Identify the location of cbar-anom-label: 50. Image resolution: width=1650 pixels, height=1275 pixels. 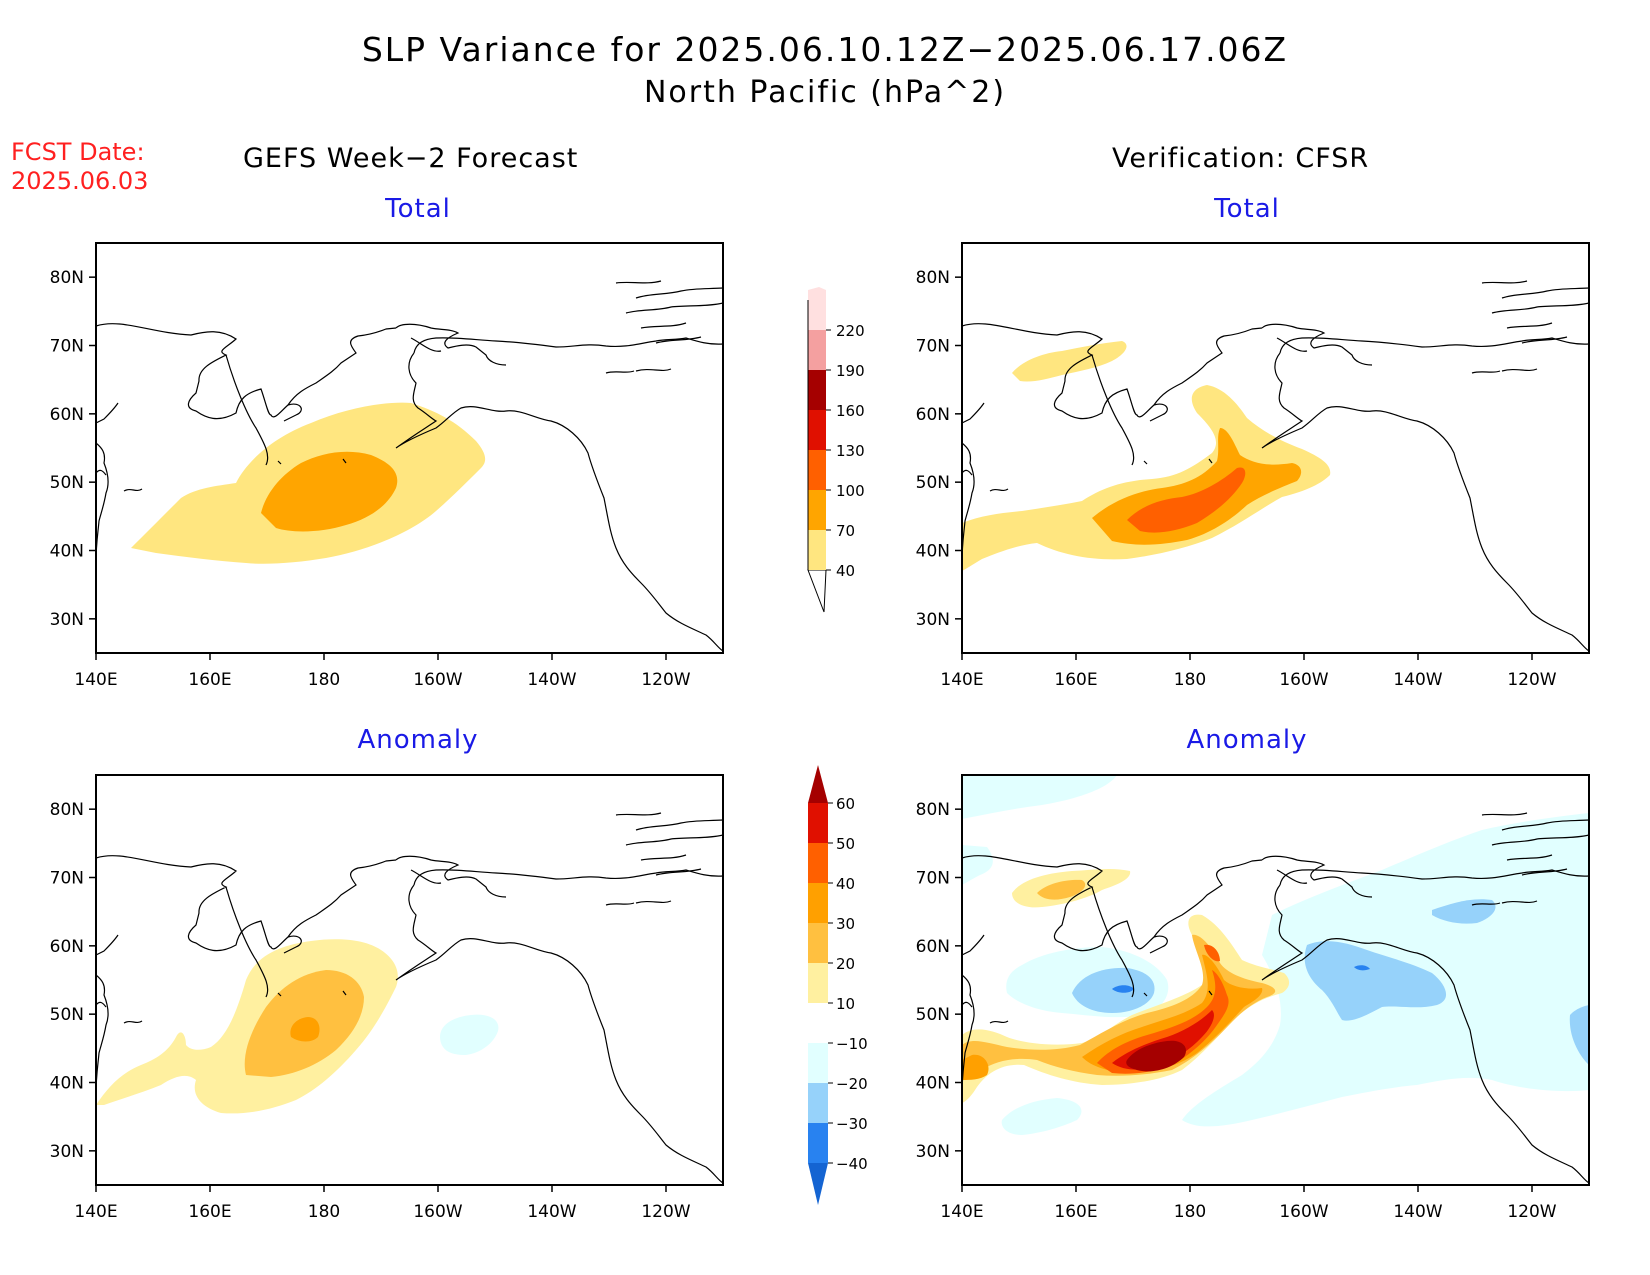
(845, 844).